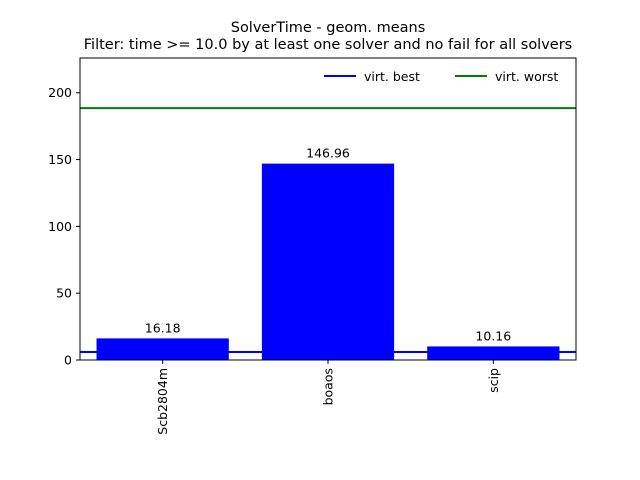  Describe the element at coordinates (68, 360) in the screenshot. I see `y-tick-label: 0` at that location.